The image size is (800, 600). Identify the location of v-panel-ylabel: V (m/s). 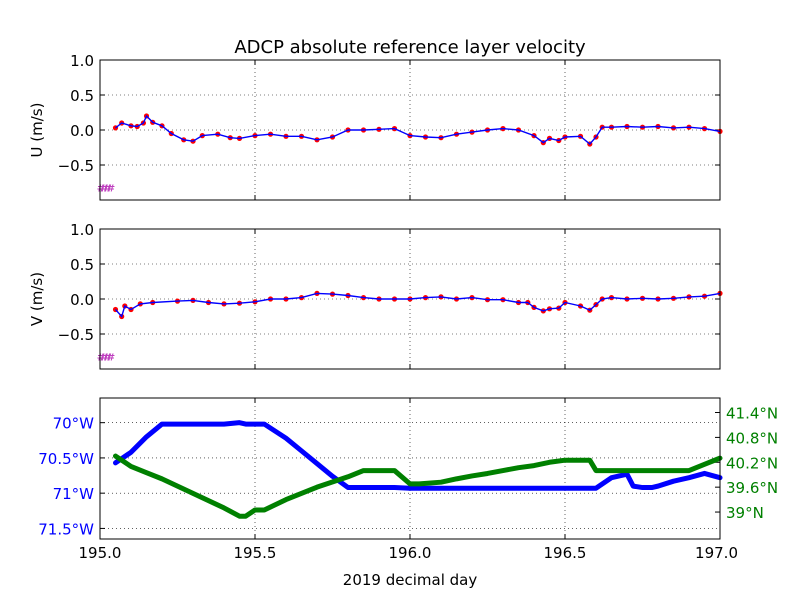
(37, 299).